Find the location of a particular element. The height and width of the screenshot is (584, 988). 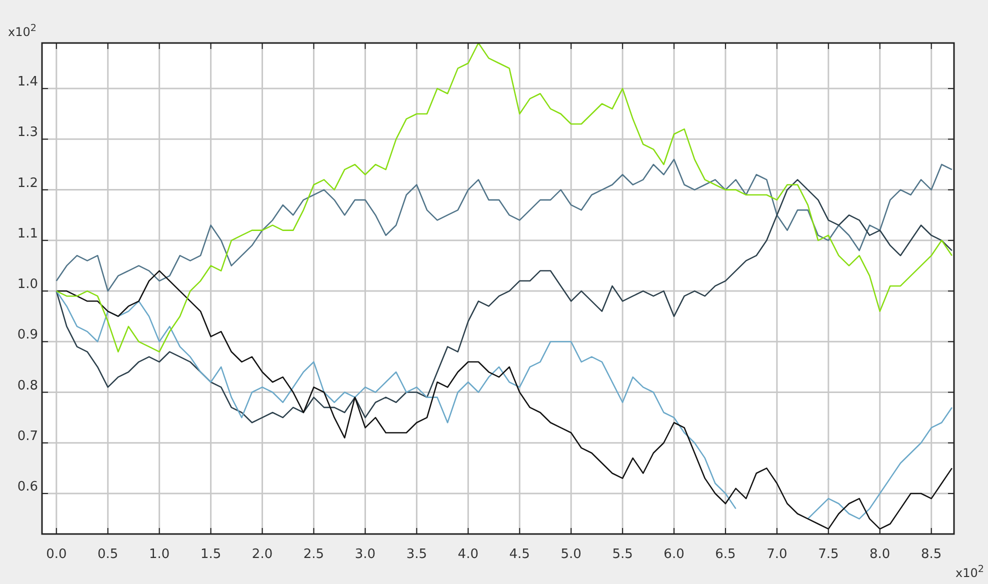

x-tick-label: 1.5 is located at coordinates (211, 554).